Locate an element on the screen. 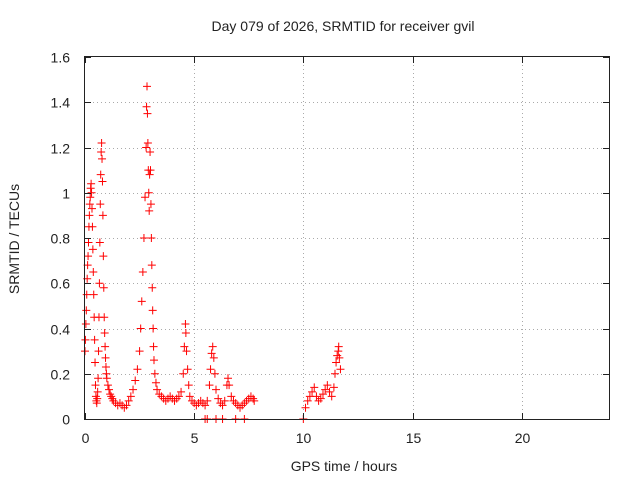  y-tick-label: 1.2 is located at coordinates (61, 149).